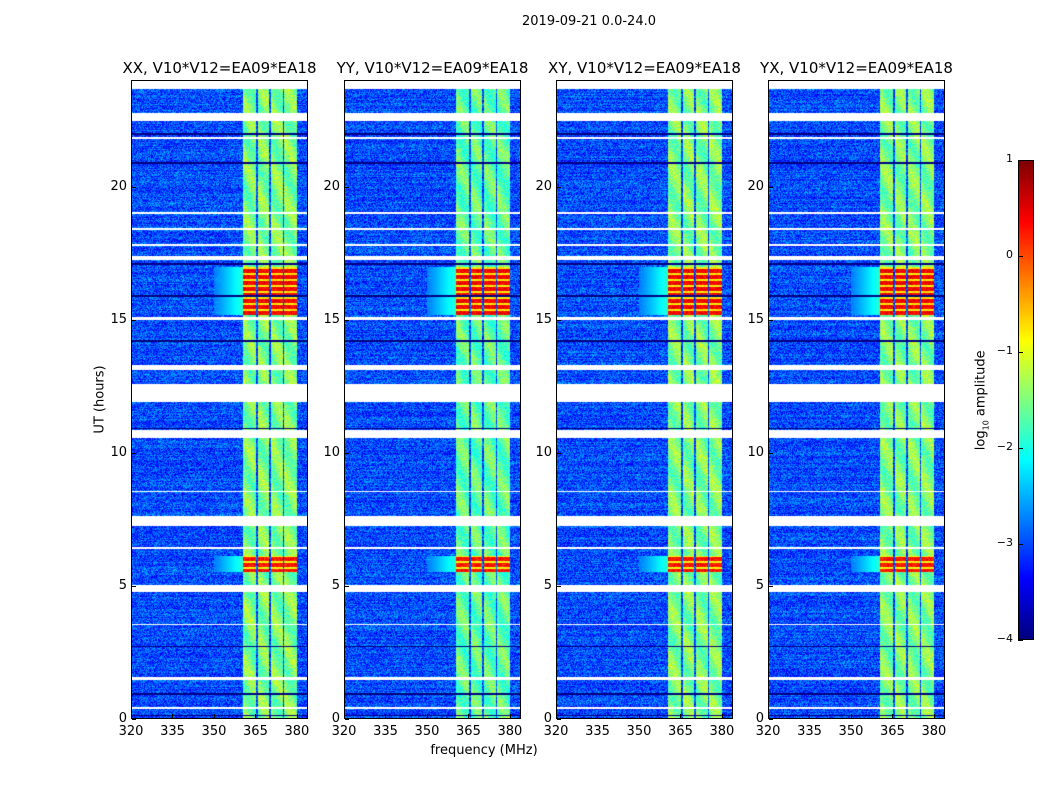 This screenshot has height=800, width=1050. I want to click on x-axis-label: frequency (MHz), so click(484, 750).